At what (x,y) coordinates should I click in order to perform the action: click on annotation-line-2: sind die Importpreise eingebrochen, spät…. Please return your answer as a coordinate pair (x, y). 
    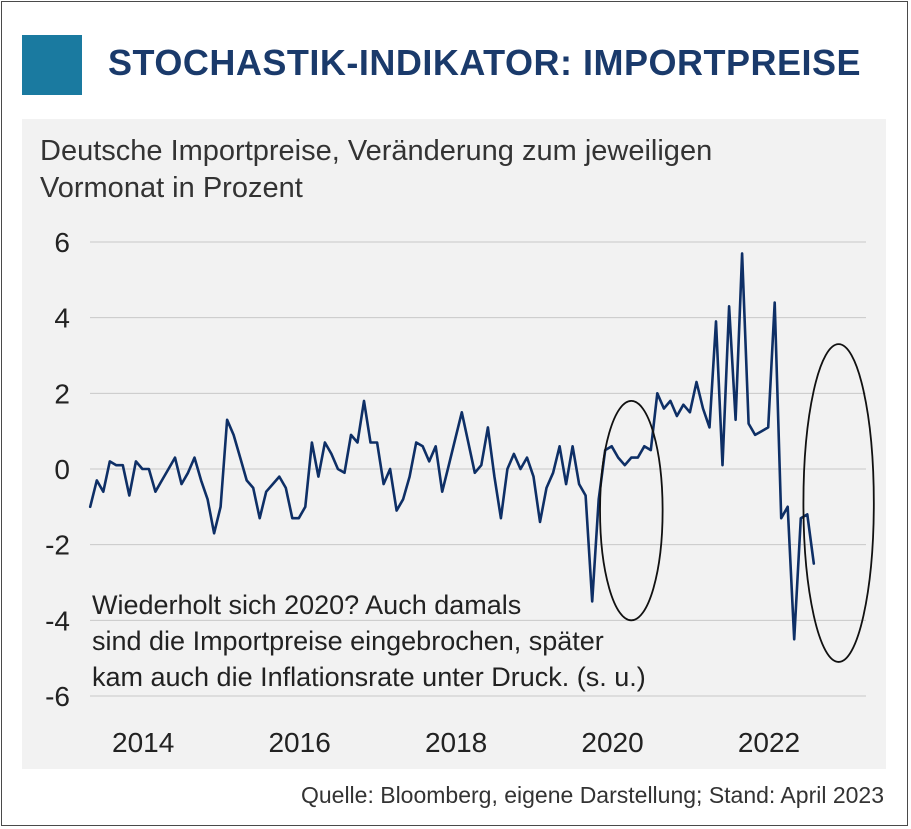
    Looking at the image, I should click on (348, 641).